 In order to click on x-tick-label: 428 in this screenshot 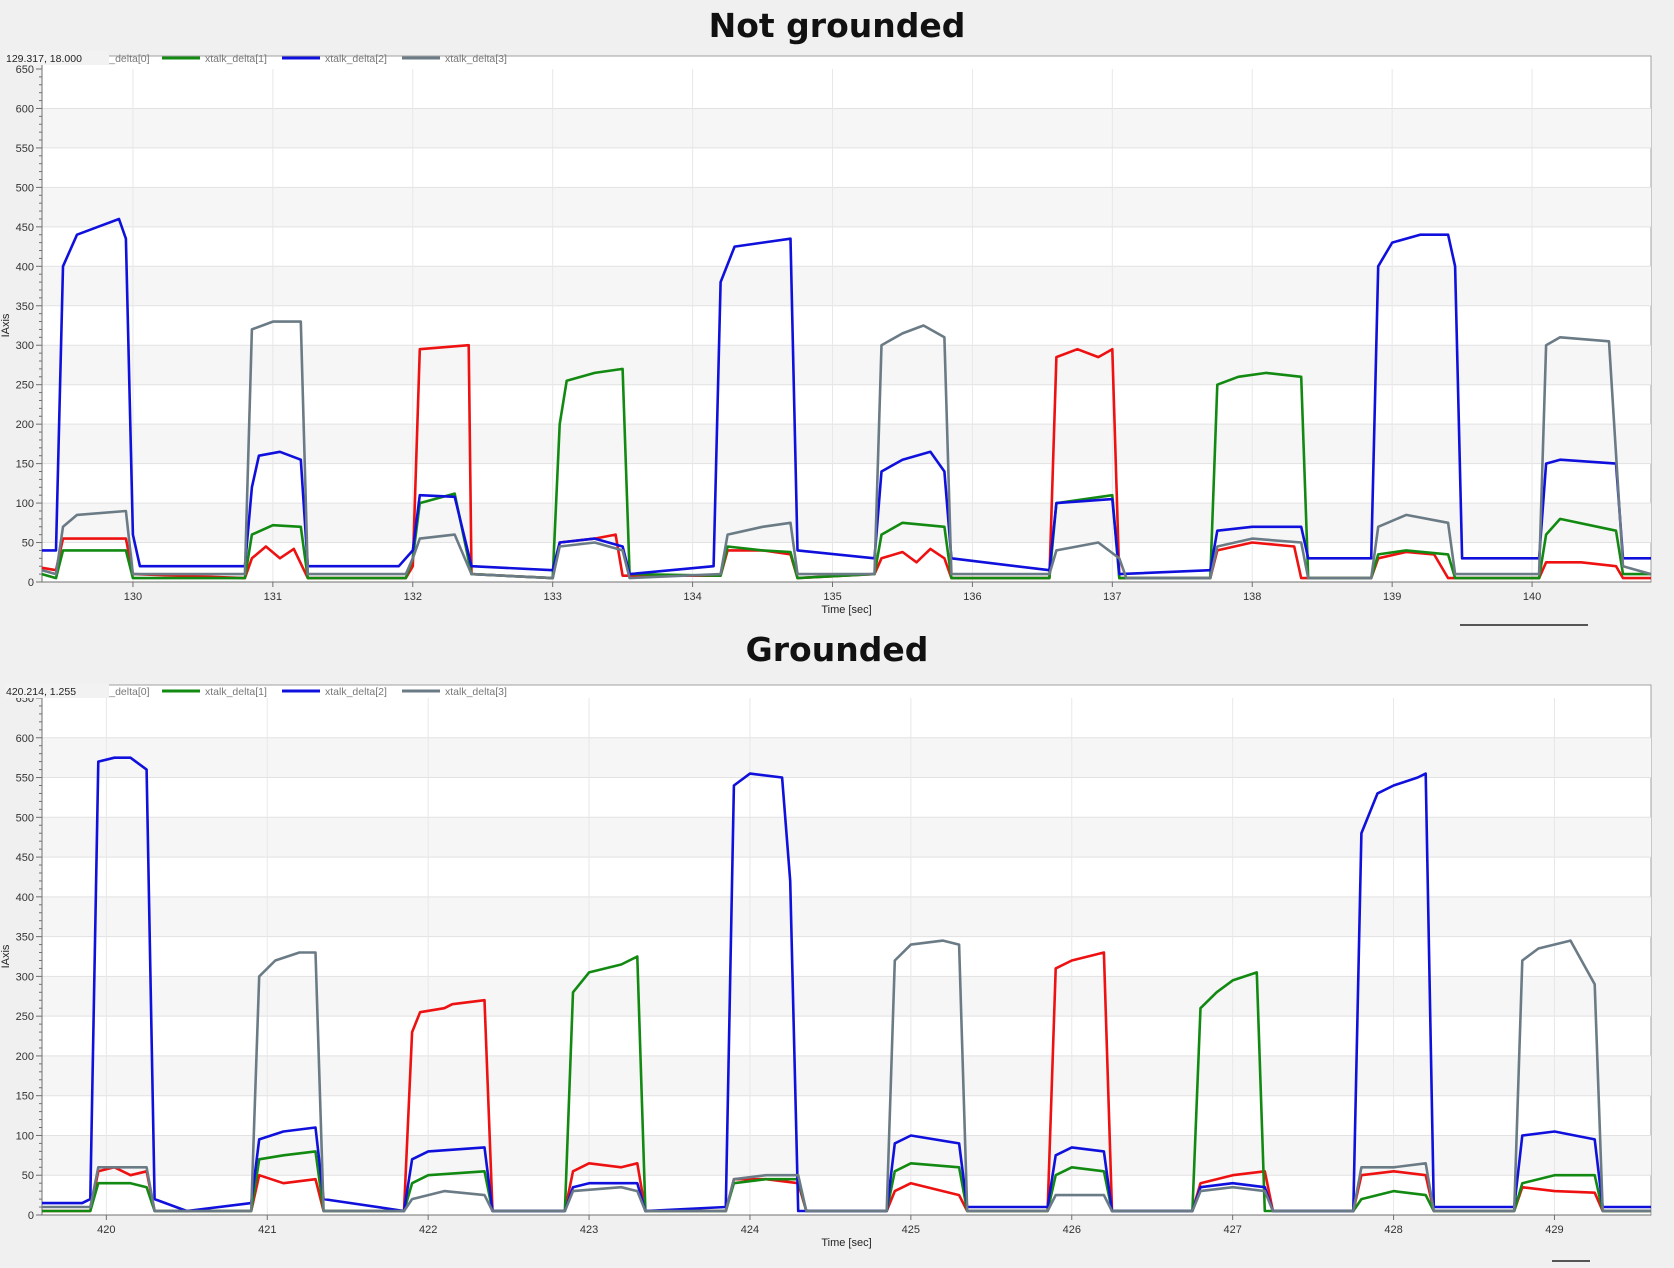, I will do `click(1393, 1230)`.